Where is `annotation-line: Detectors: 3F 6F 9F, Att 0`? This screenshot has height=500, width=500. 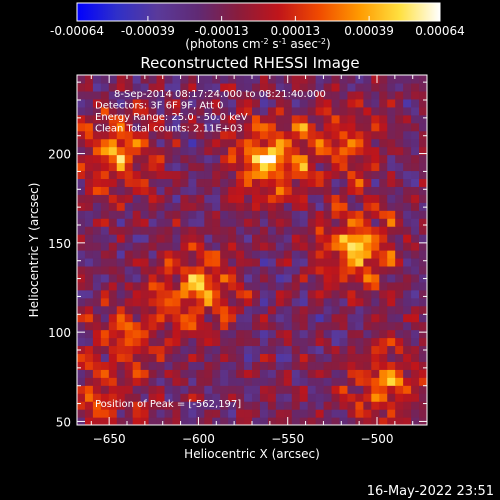
annotation-line: Detectors: 3F 6F 9F, Att 0 is located at coordinates (159, 106).